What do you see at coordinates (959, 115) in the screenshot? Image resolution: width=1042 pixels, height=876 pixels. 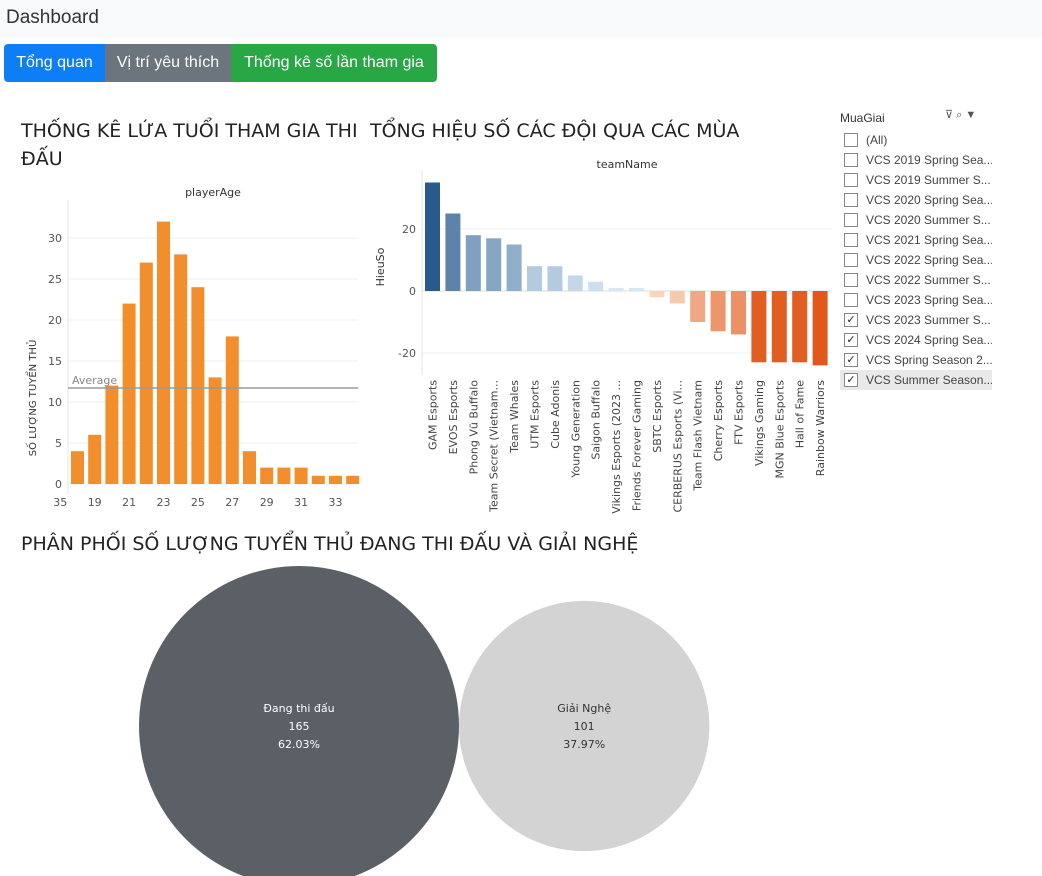 I see `search-icon: ⌕` at bounding box center [959, 115].